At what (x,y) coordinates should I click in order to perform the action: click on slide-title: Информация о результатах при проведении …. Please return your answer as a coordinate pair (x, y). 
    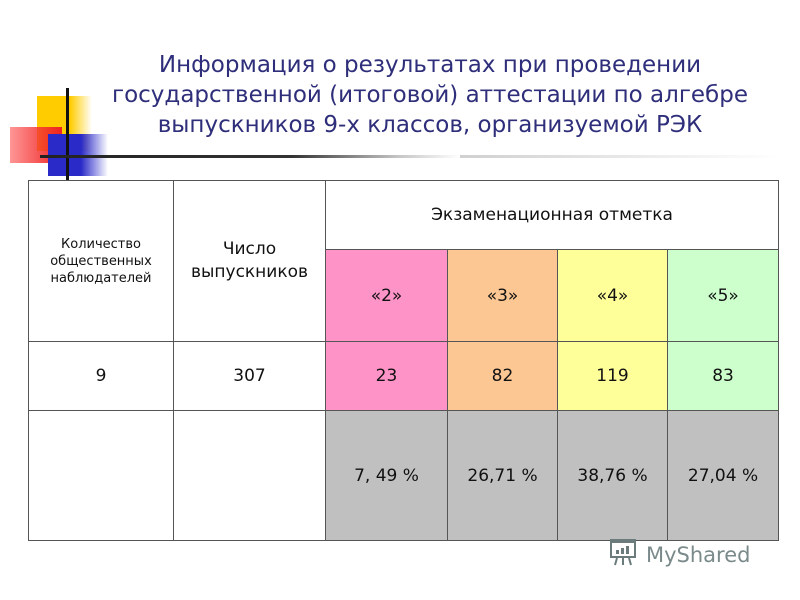
    Looking at the image, I should click on (430, 95).